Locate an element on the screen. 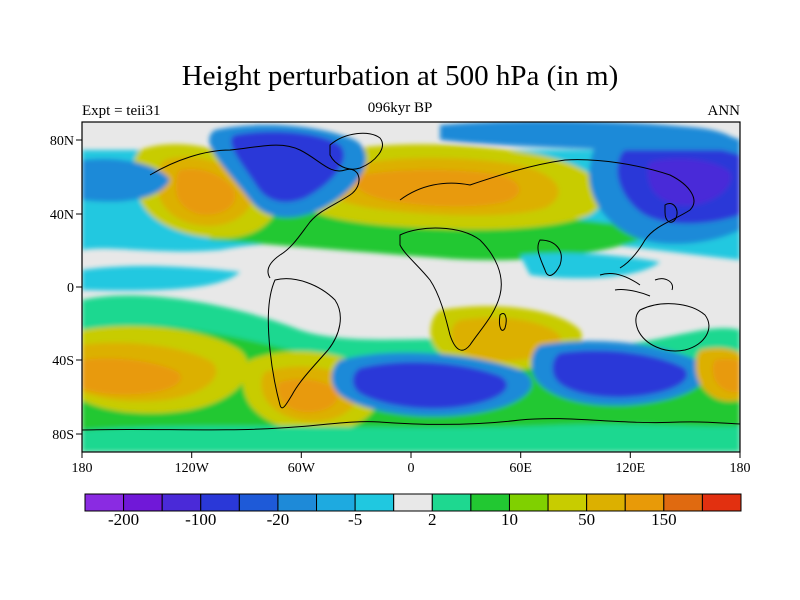 Image resolution: width=800 pixels, height=600 pixels. lon-axis: 180 120W 60W 0 60E 120E 180 is located at coordinates (411, 464).